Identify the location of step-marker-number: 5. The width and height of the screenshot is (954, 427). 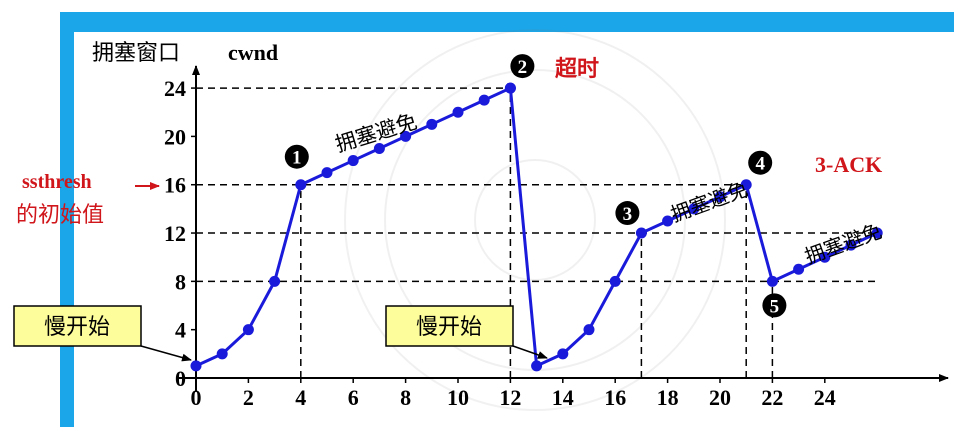
(775, 306).